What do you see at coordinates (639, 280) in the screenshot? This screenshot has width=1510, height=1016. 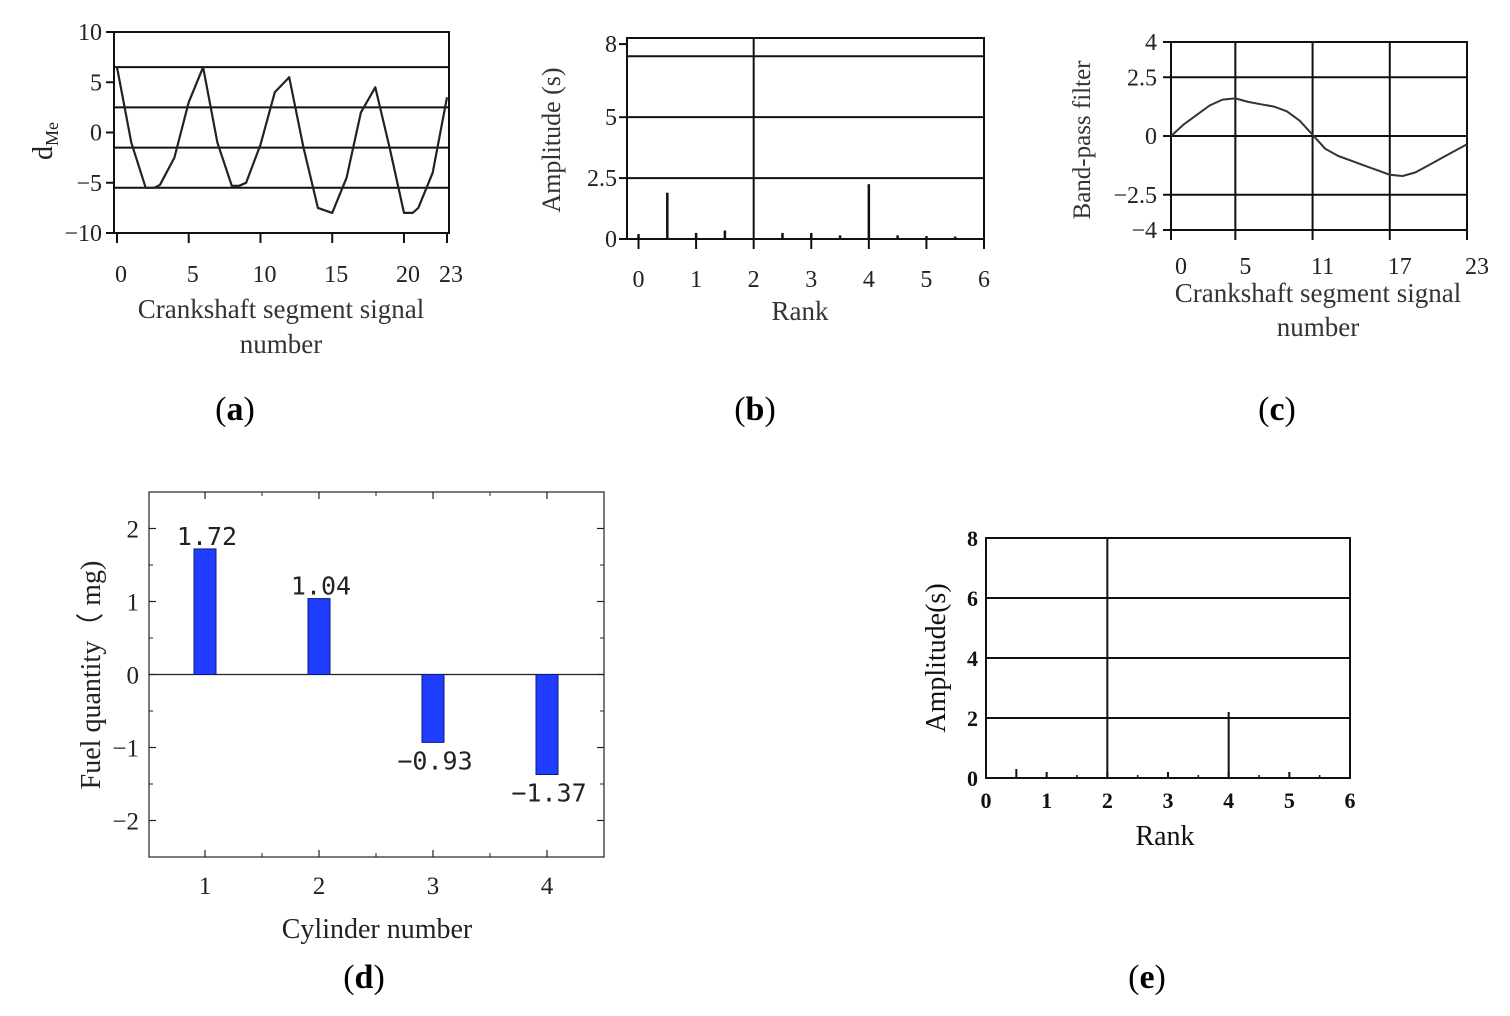 I see `panel-b-xtick-label-0: 0` at bounding box center [639, 280].